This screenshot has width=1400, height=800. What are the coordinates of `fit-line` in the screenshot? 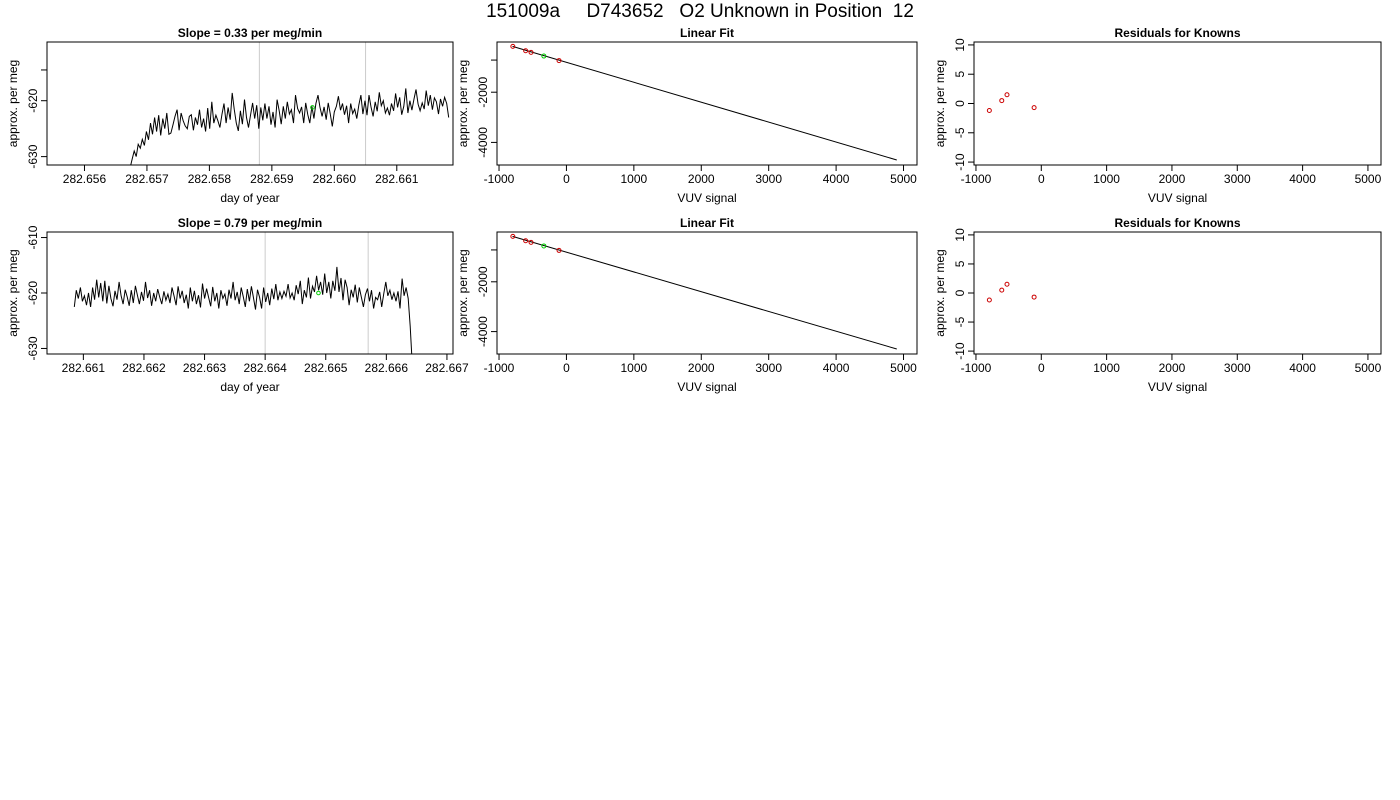 It's located at (704, 103).